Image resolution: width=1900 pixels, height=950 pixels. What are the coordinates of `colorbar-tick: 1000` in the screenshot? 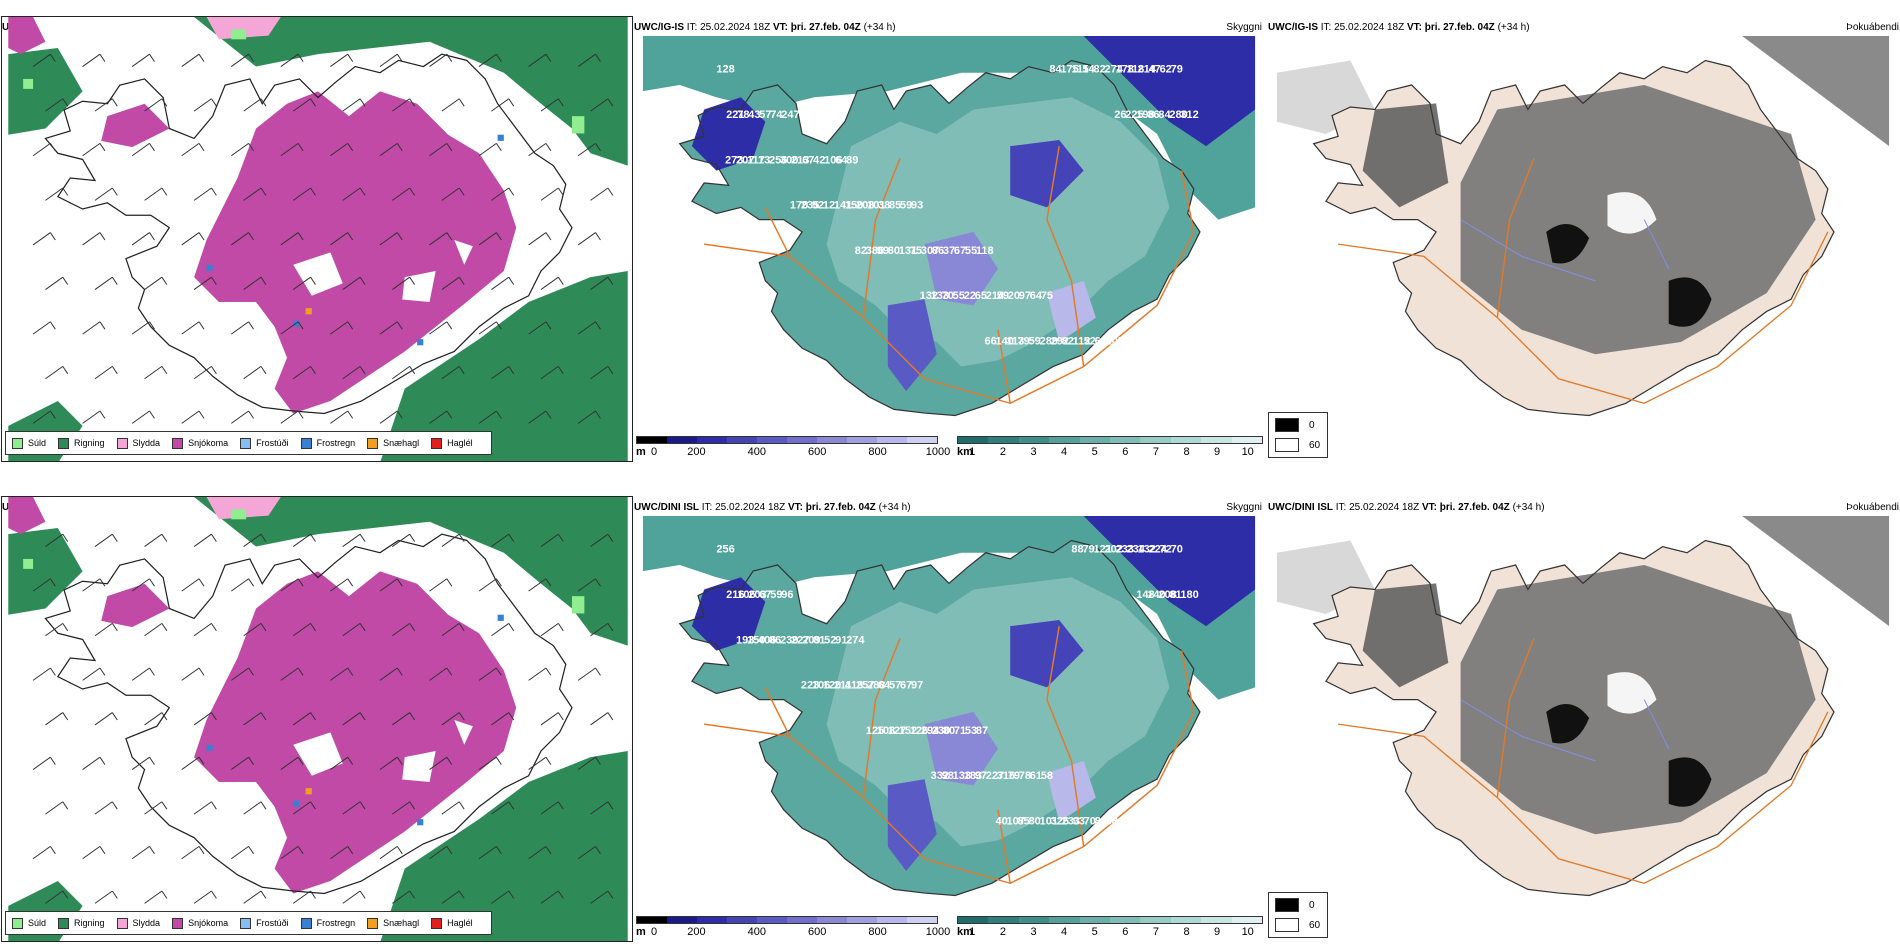 It's located at (938, 452).